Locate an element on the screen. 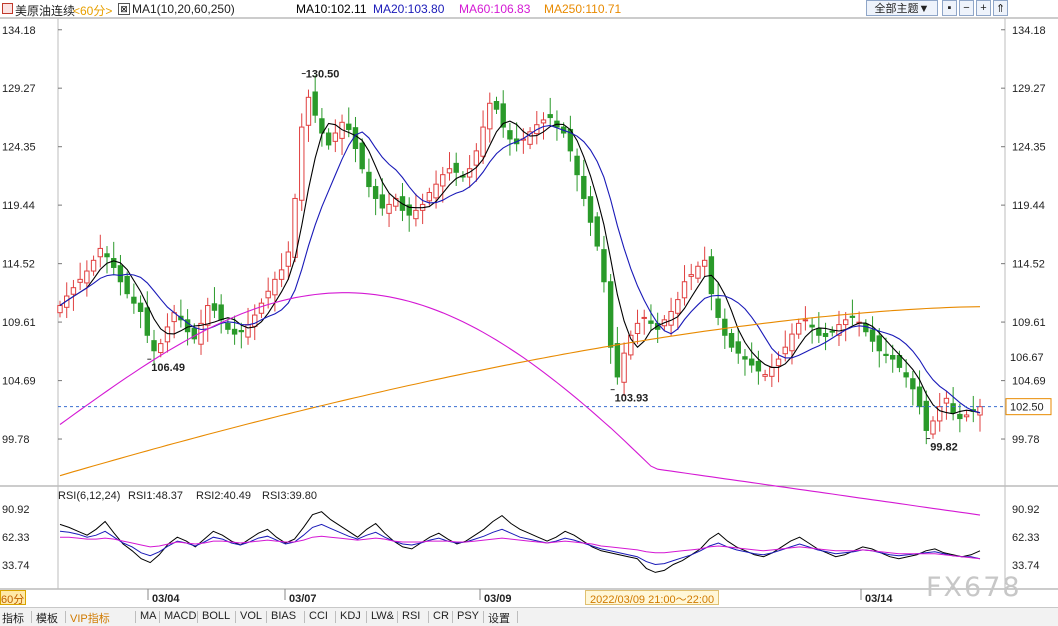 The height and width of the screenshot is (626, 1058). price-axis-label-left: 114.52 is located at coordinates (18, 265).